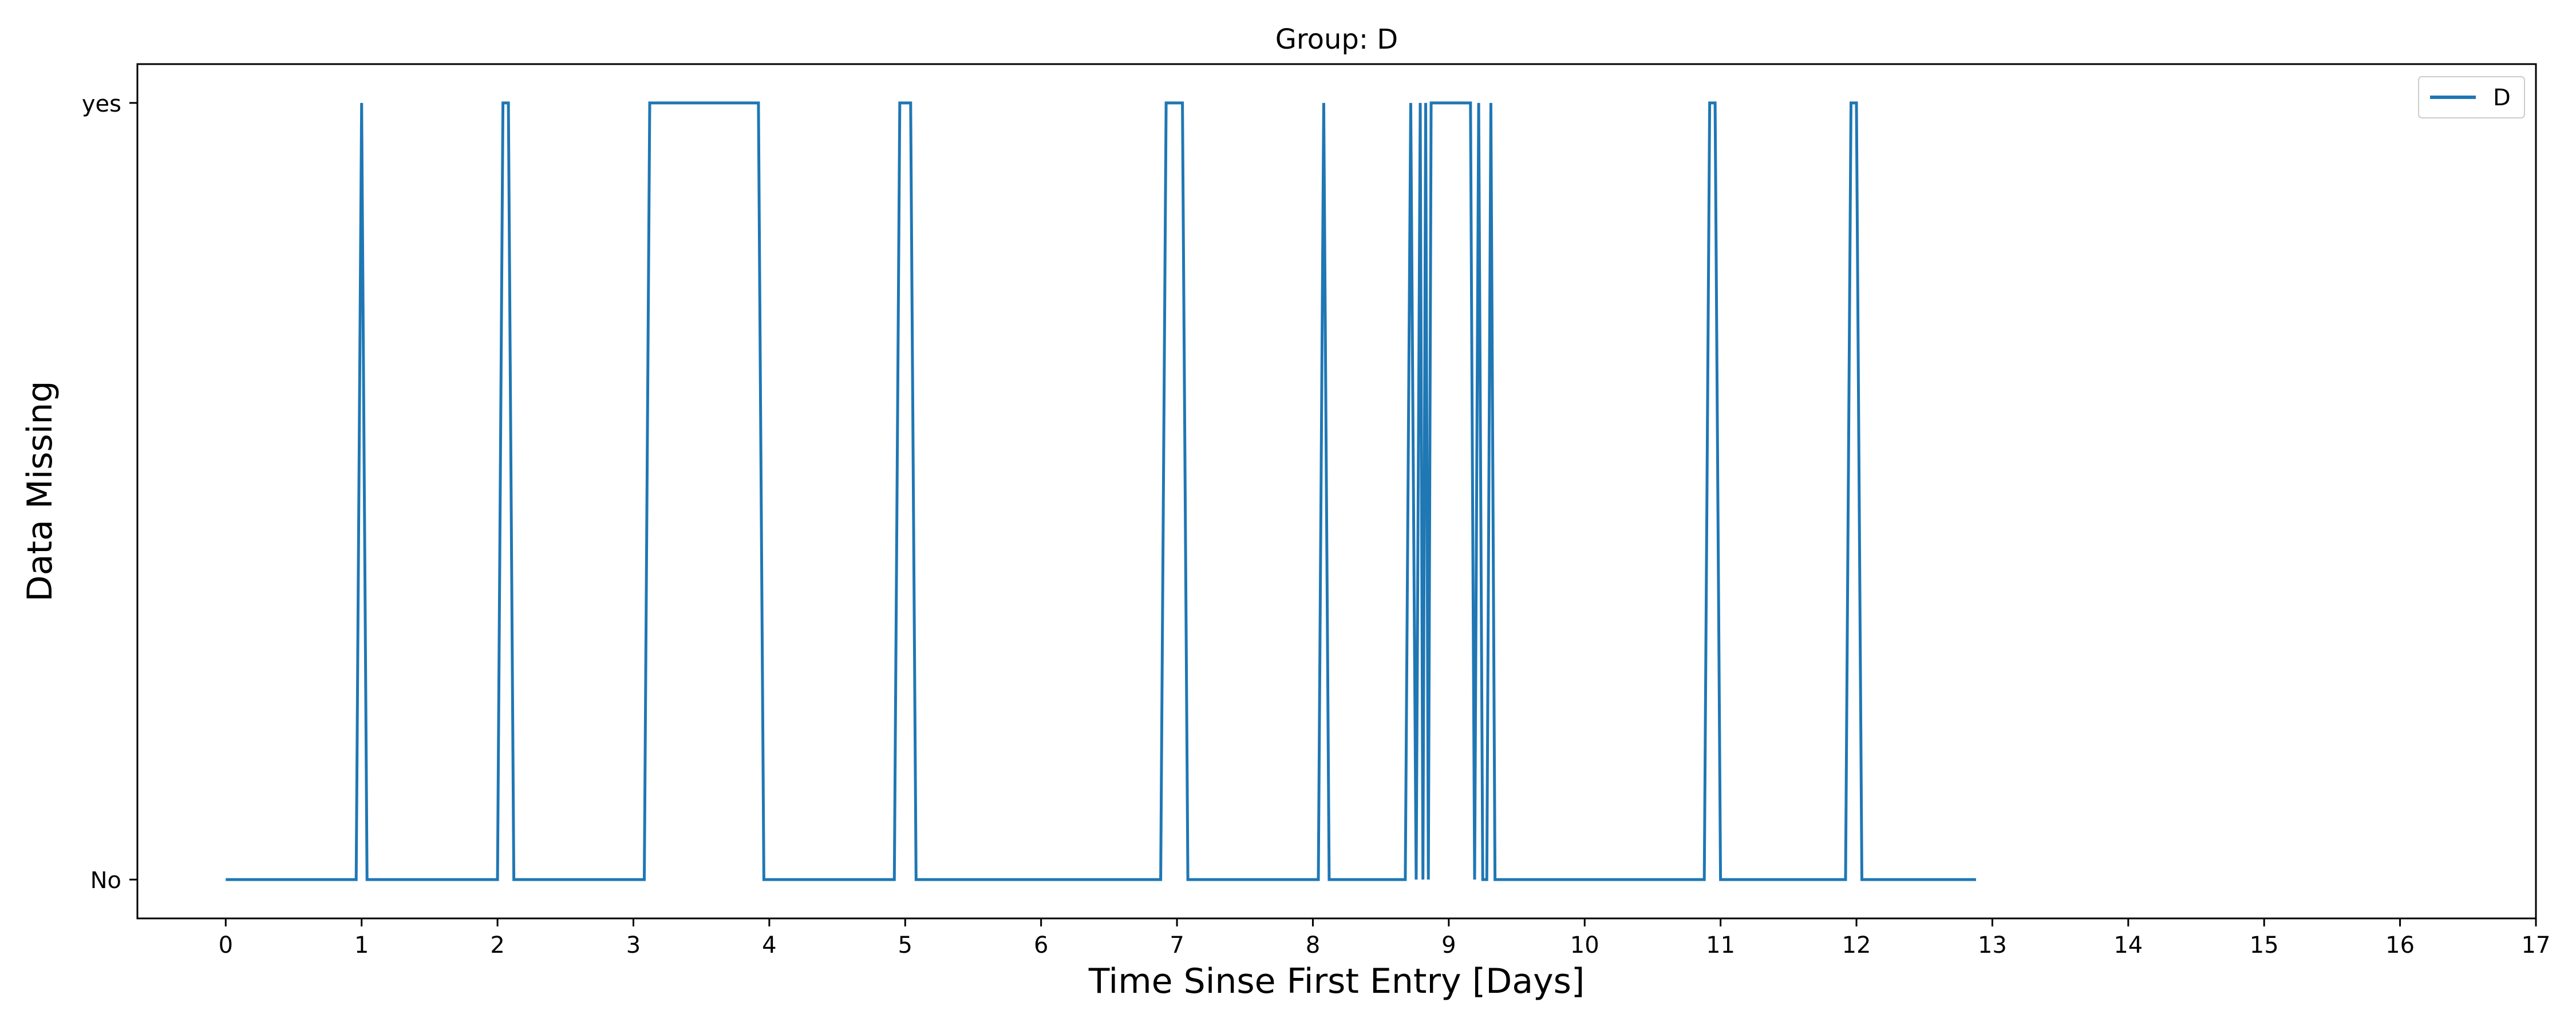  I want to click on x-tick-label: 13, so click(1992, 945).